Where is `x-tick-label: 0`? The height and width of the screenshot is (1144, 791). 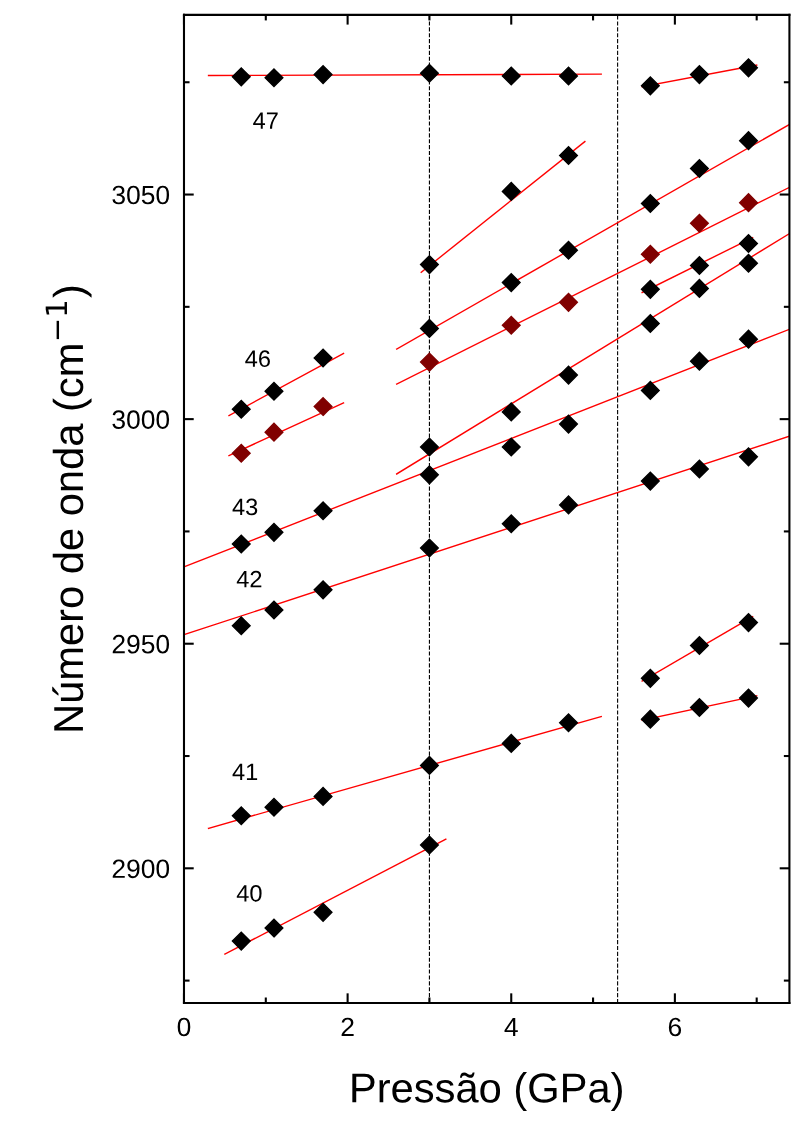 x-tick-label: 0 is located at coordinates (184, 1027).